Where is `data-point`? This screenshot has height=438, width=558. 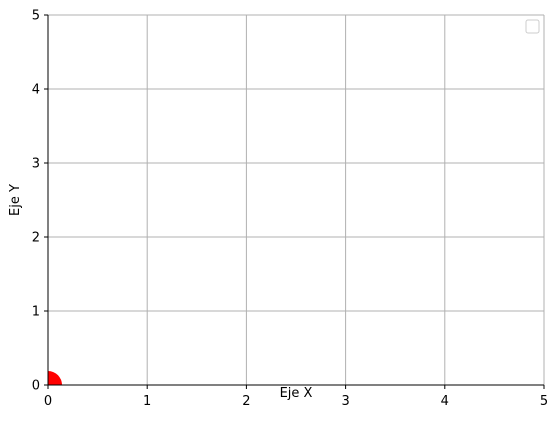
data-point is located at coordinates (55, 378).